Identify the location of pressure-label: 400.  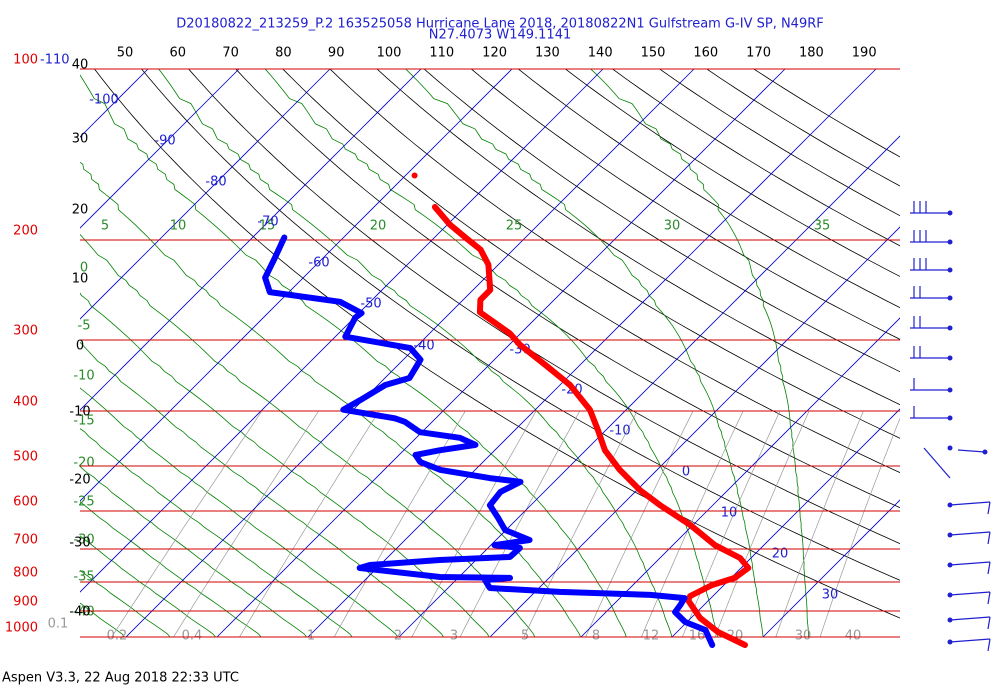
(25, 401).